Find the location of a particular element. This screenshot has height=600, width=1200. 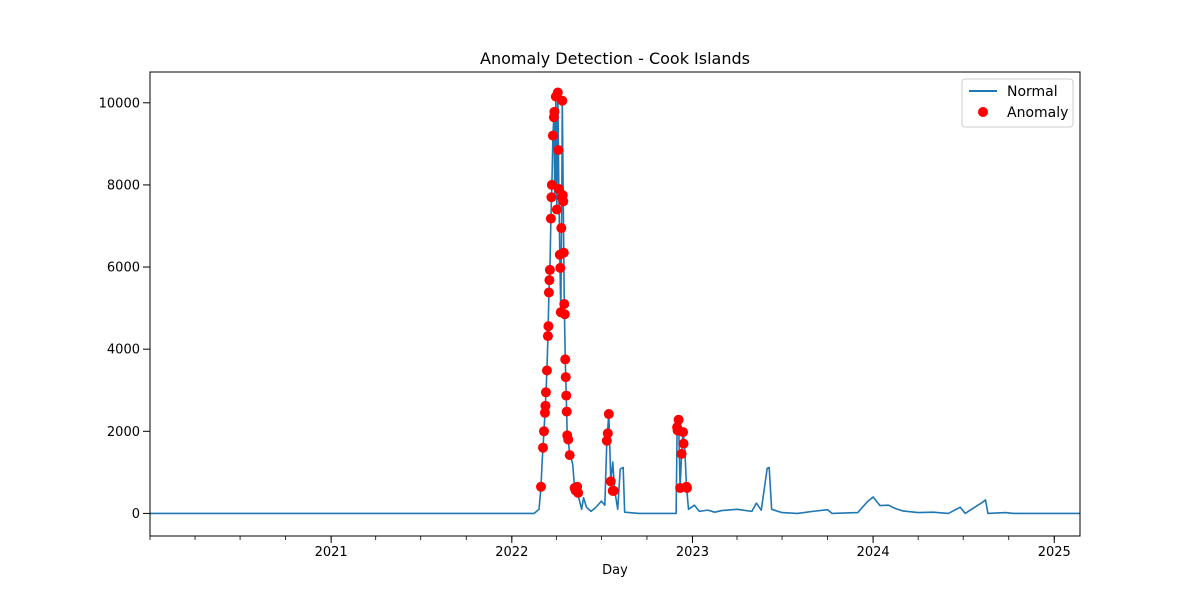

y-tick-label: 4000 is located at coordinates (123, 350).